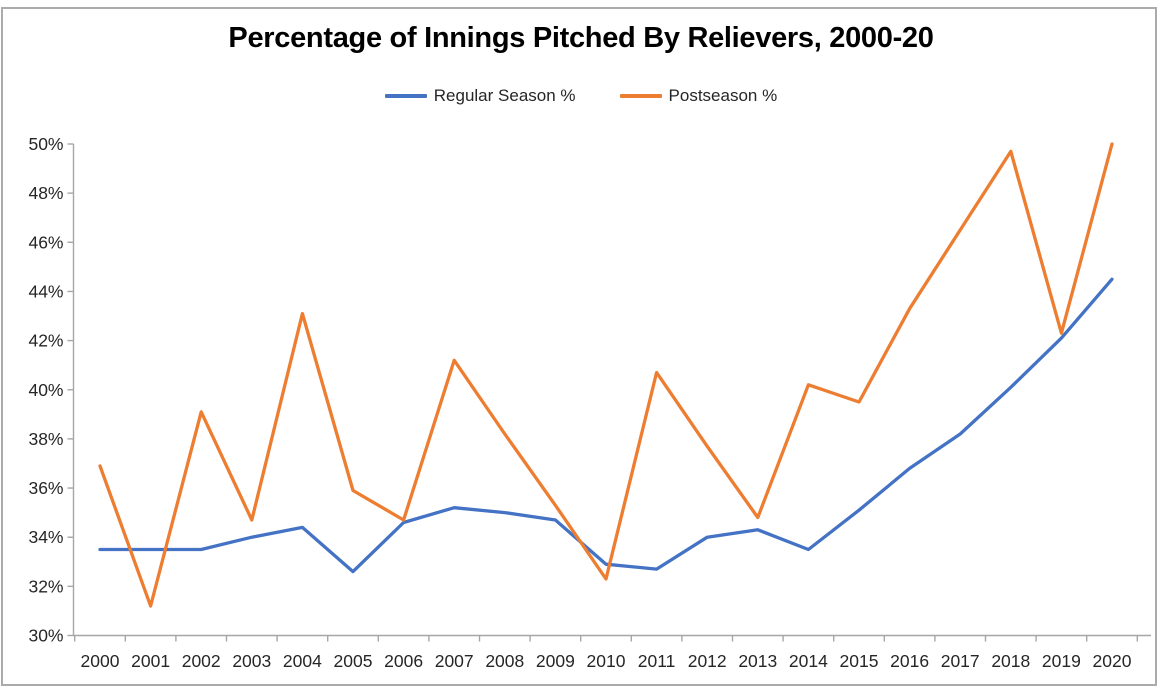  I want to click on y-axis-tick-label: 32%, so click(45, 586).